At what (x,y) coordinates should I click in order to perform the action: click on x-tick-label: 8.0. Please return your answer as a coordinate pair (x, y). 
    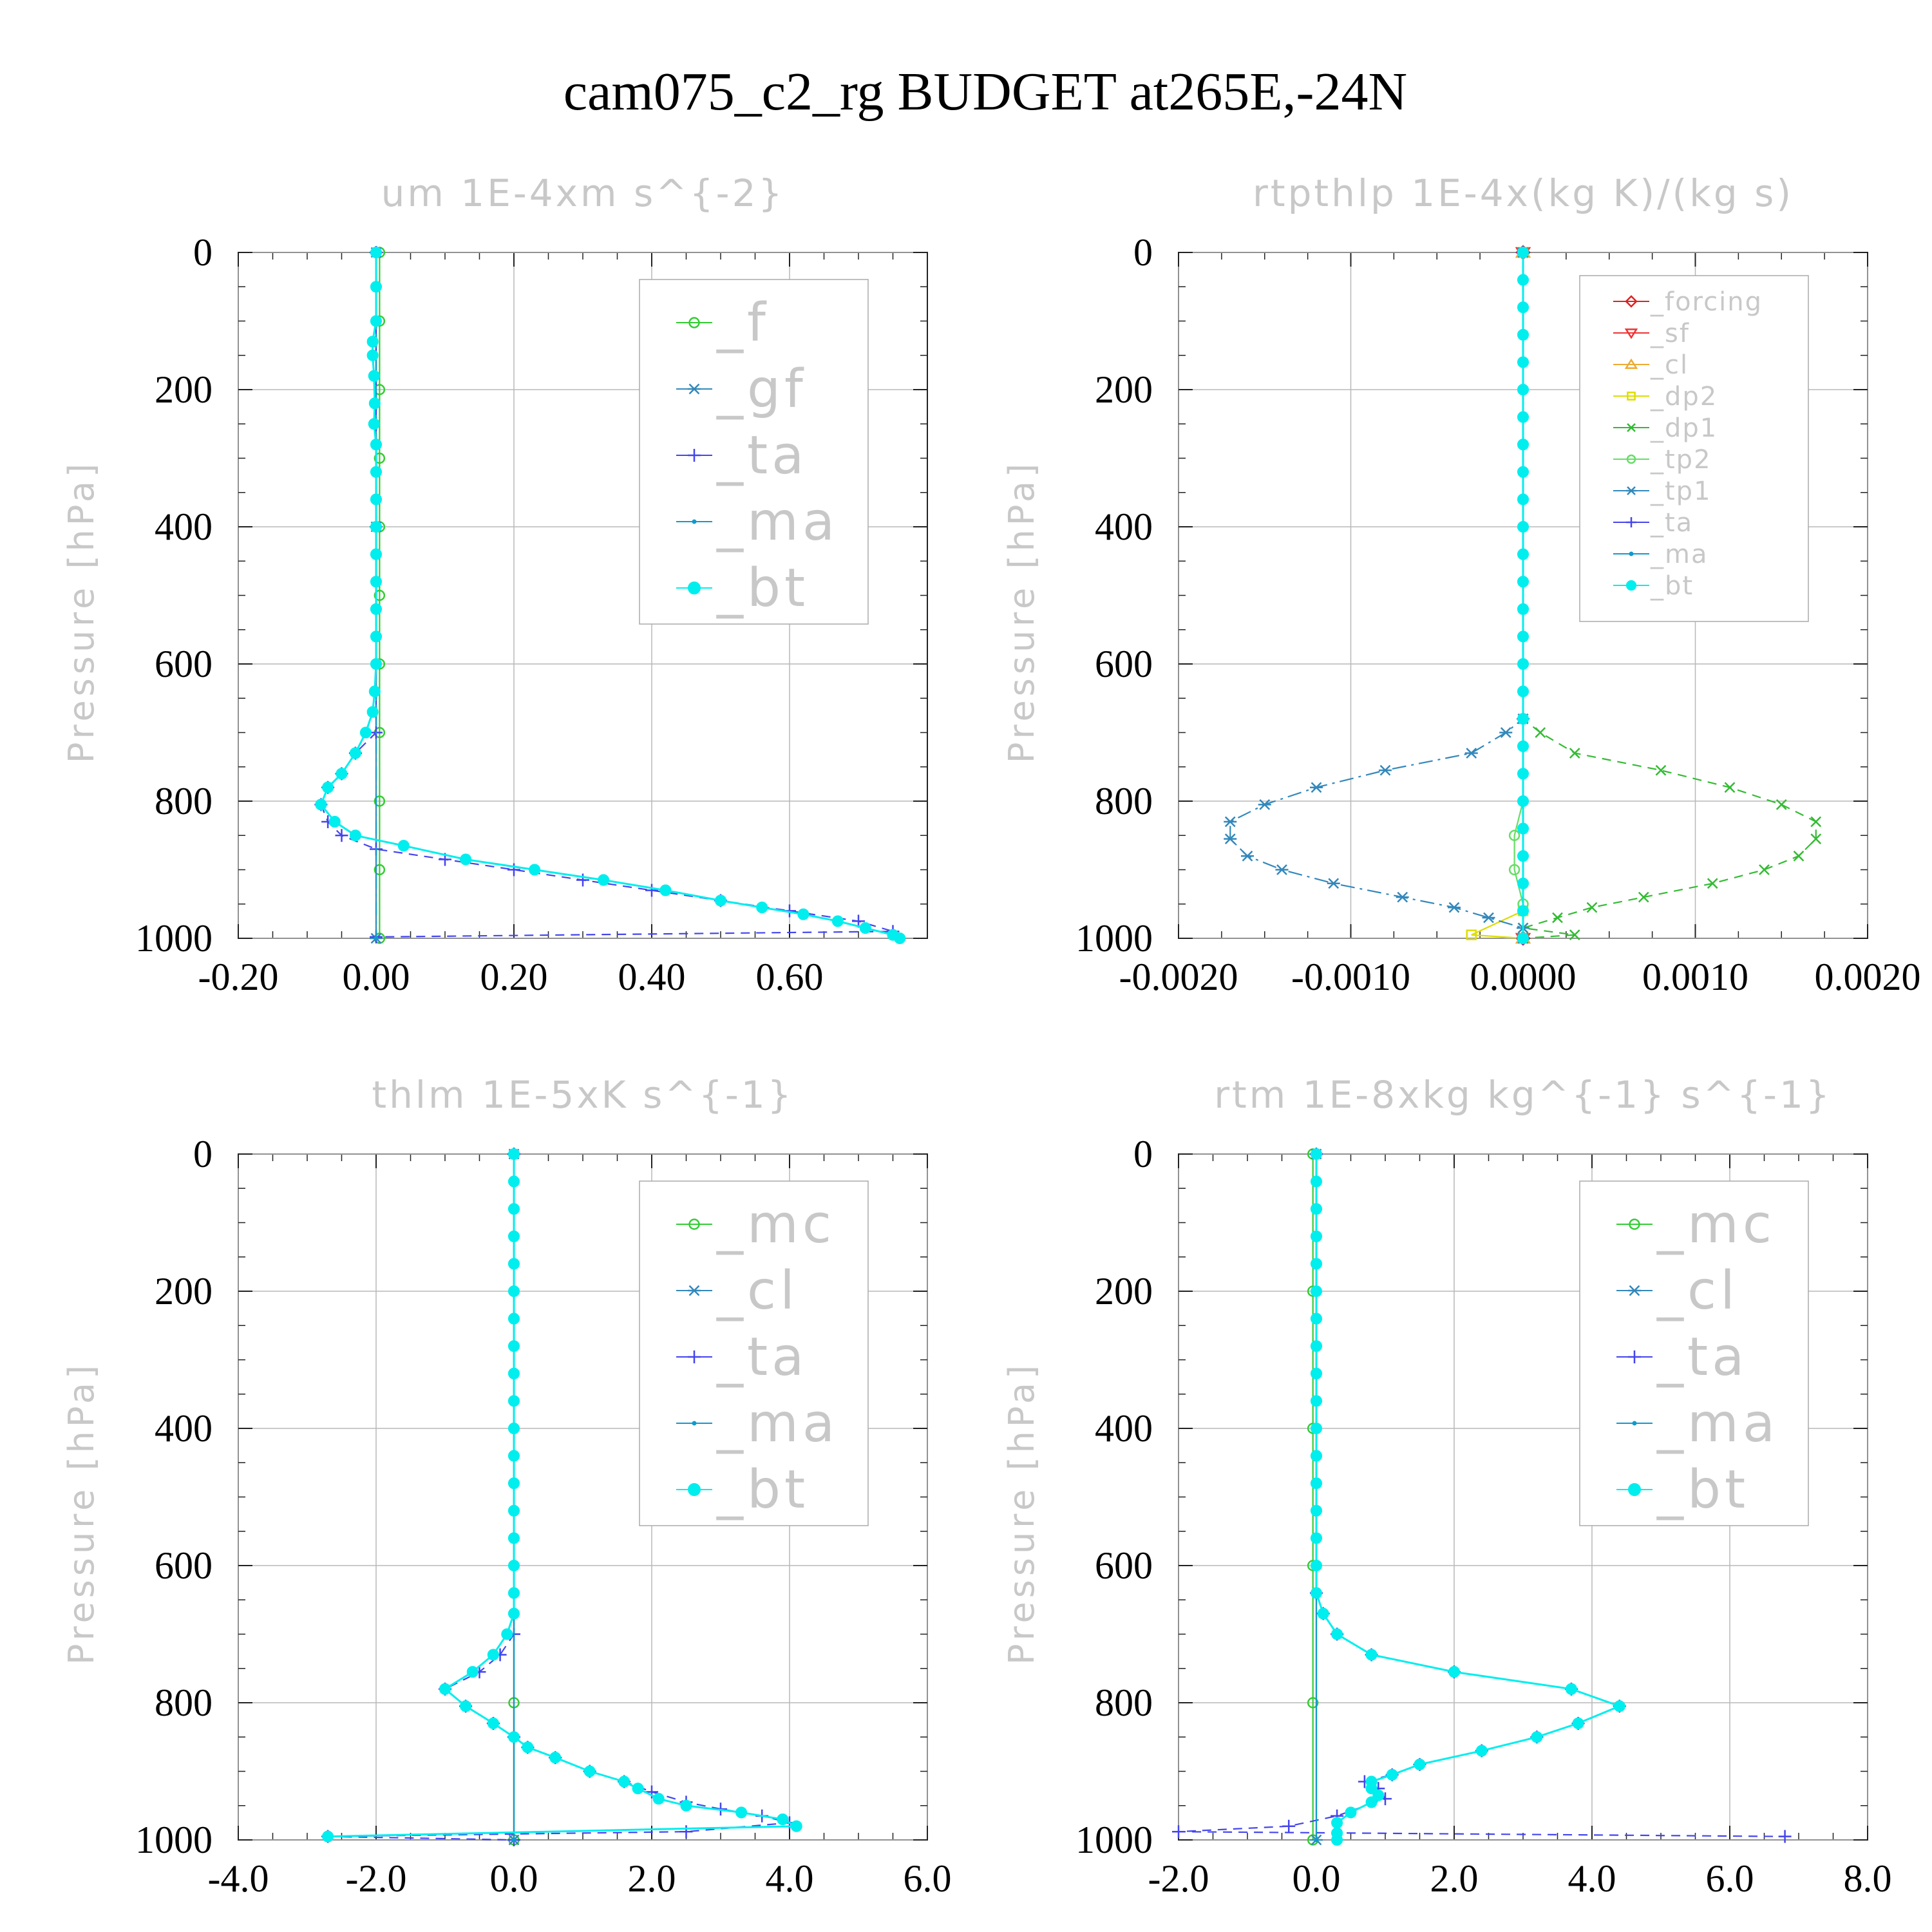
    Looking at the image, I should click on (1868, 1878).